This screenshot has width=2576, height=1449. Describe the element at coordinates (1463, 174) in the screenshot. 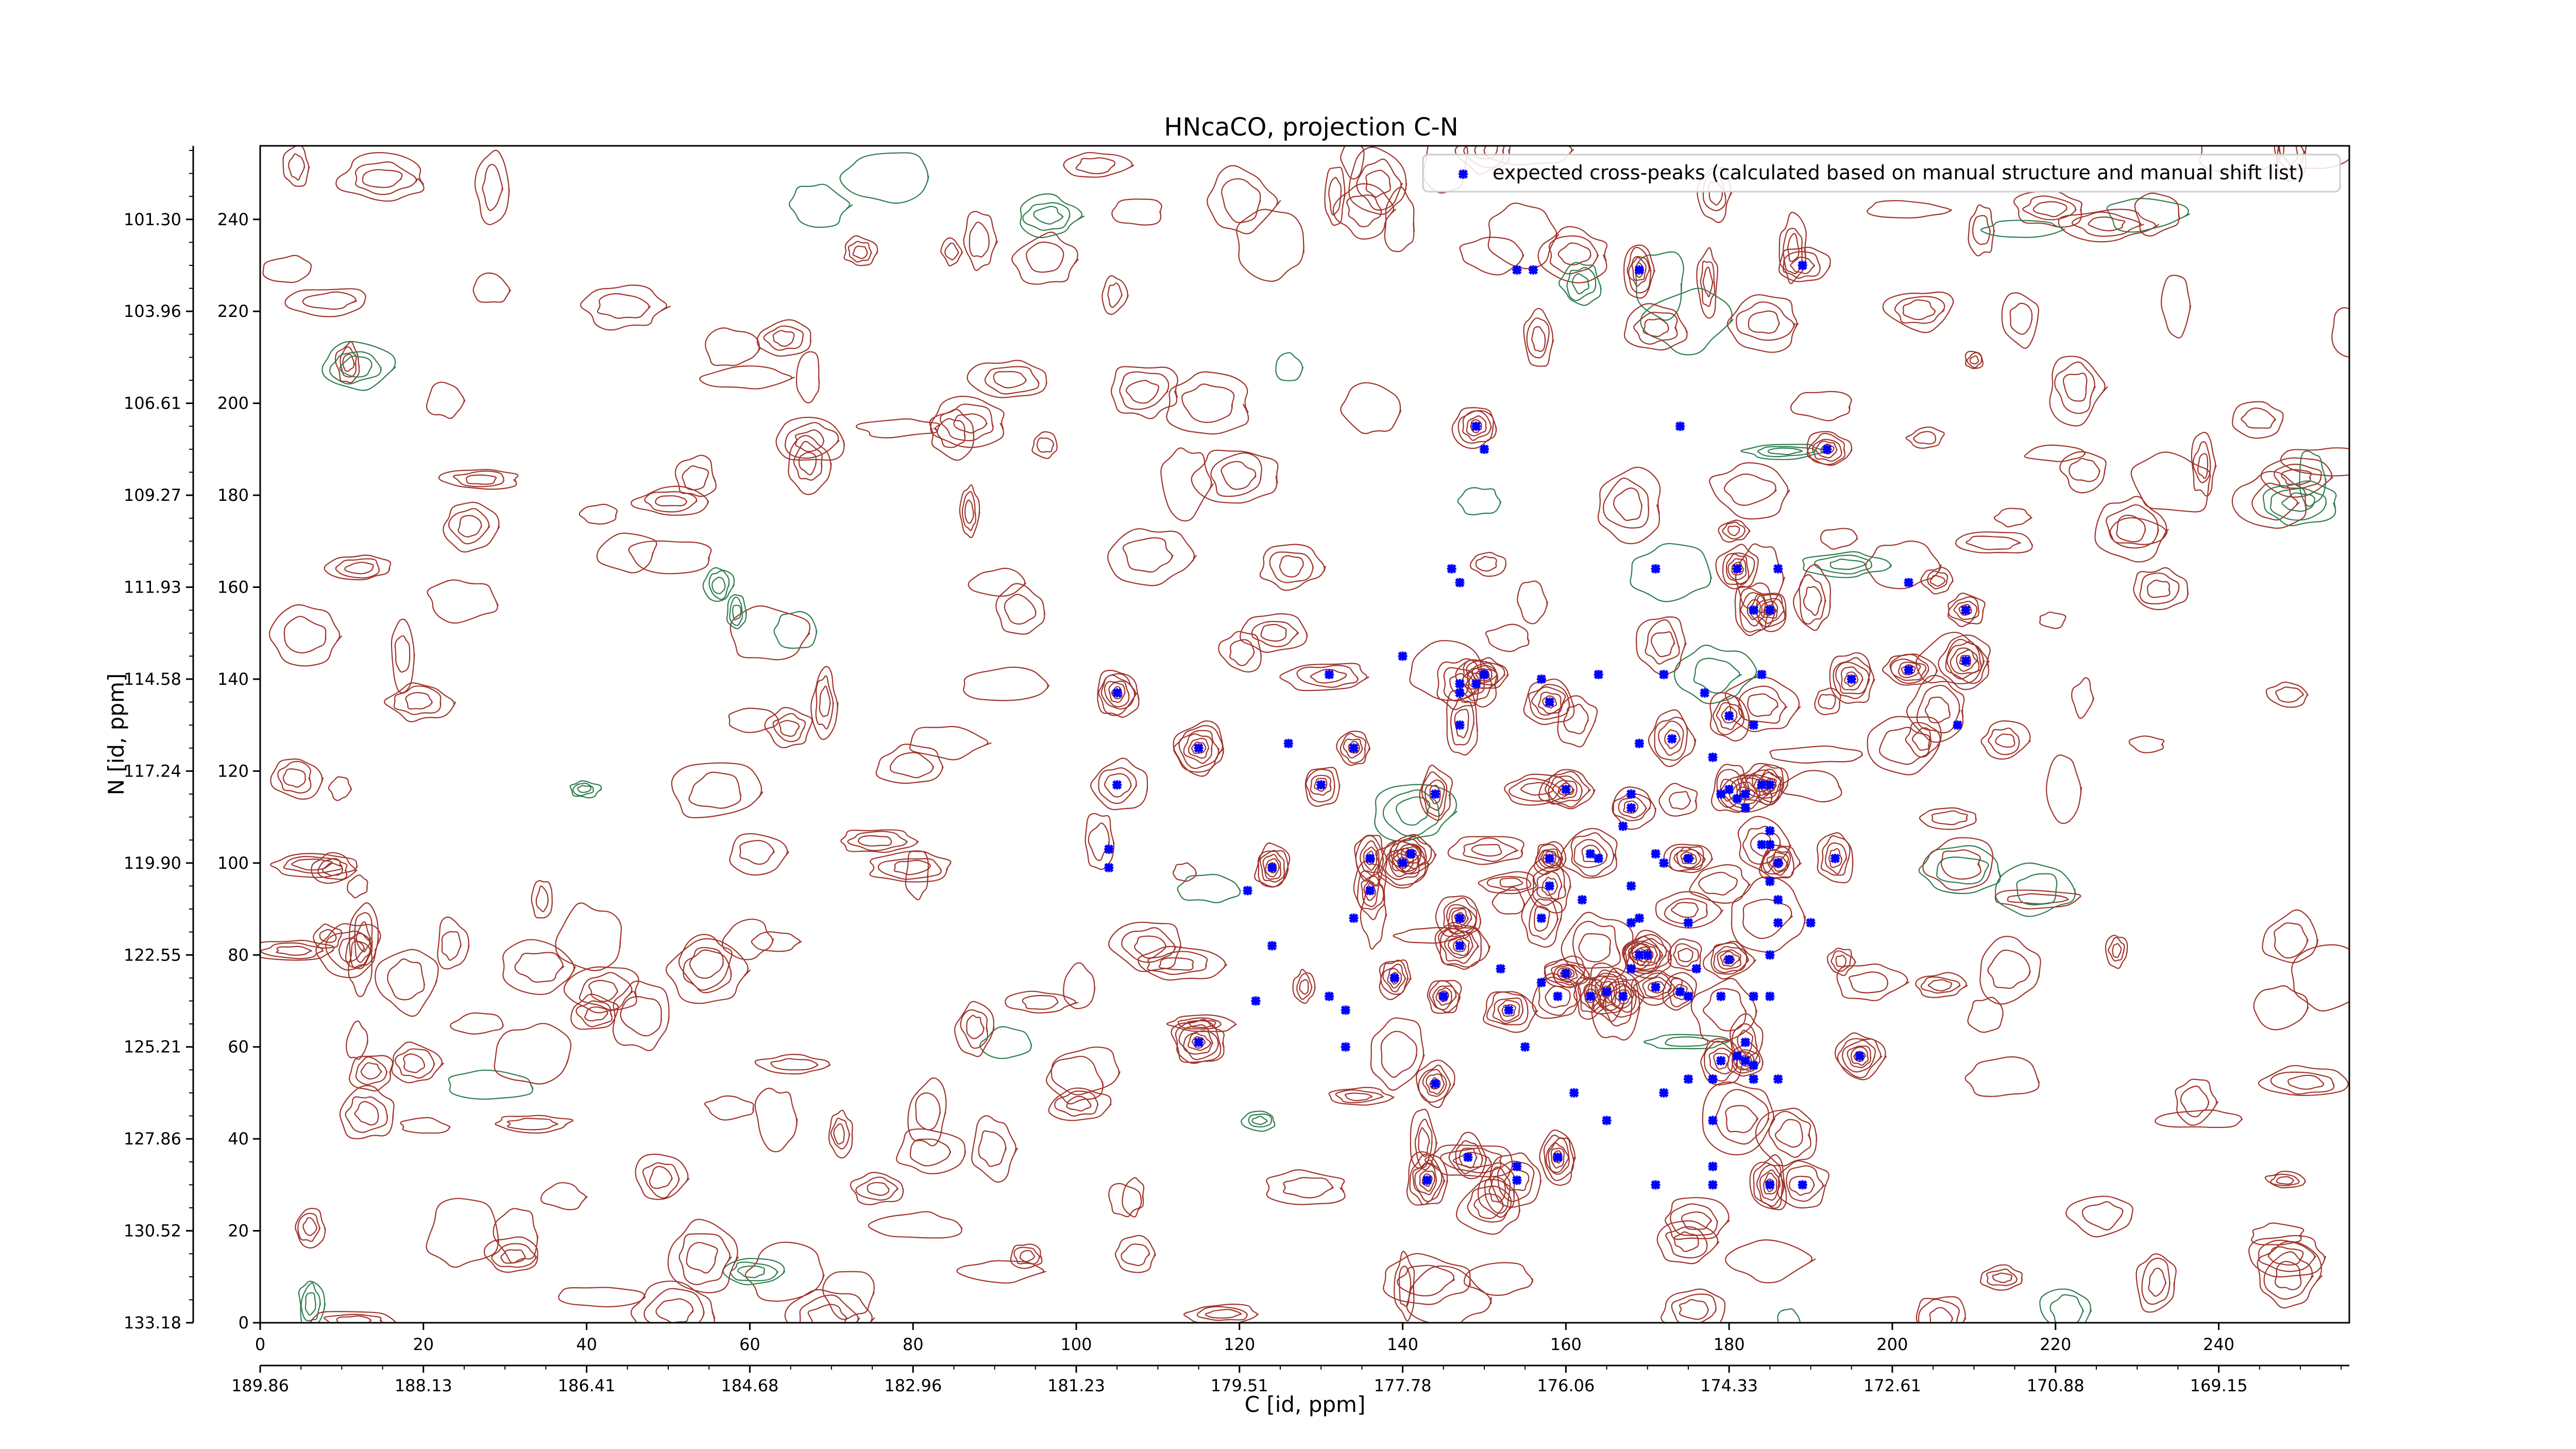

I see `legend-marker` at that location.